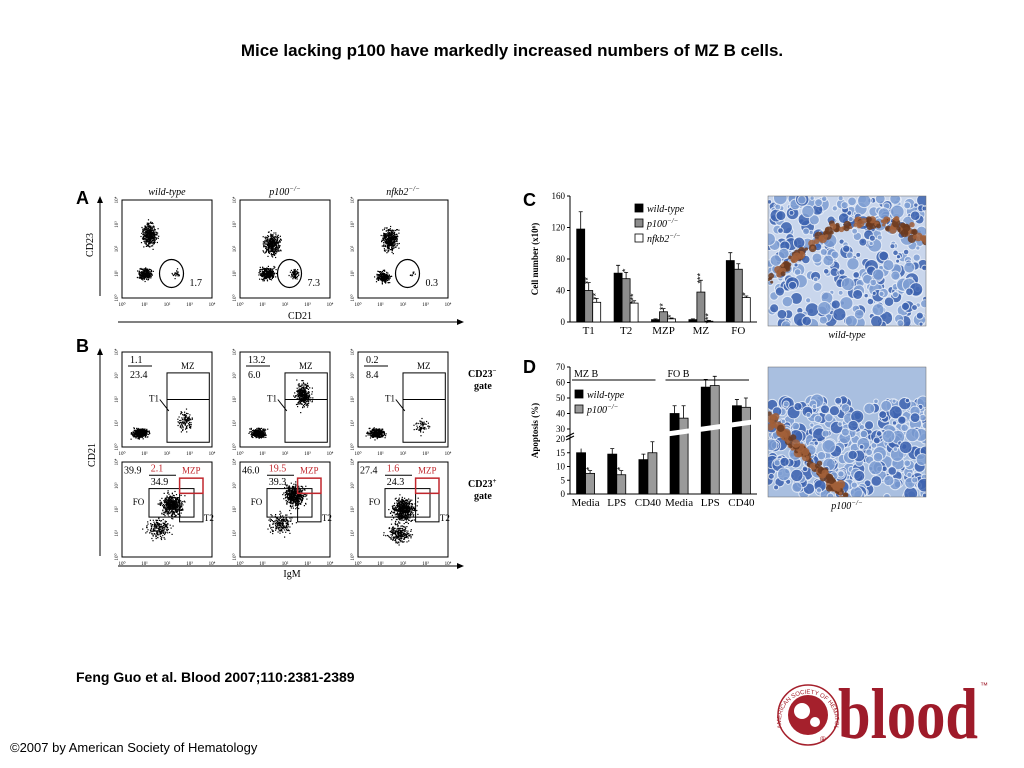  Describe the element at coordinates (191, 486) in the screenshot. I see `mzp-gate` at that location.